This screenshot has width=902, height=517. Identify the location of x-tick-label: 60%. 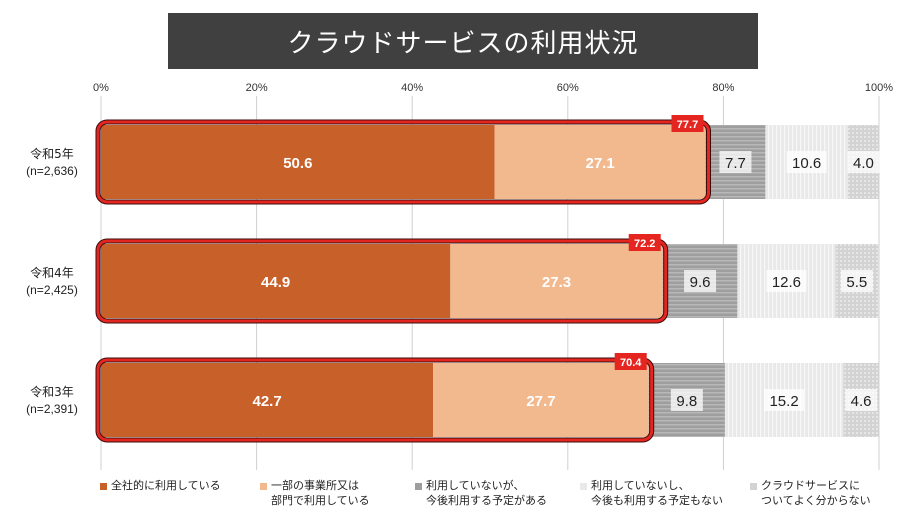
(568, 88).